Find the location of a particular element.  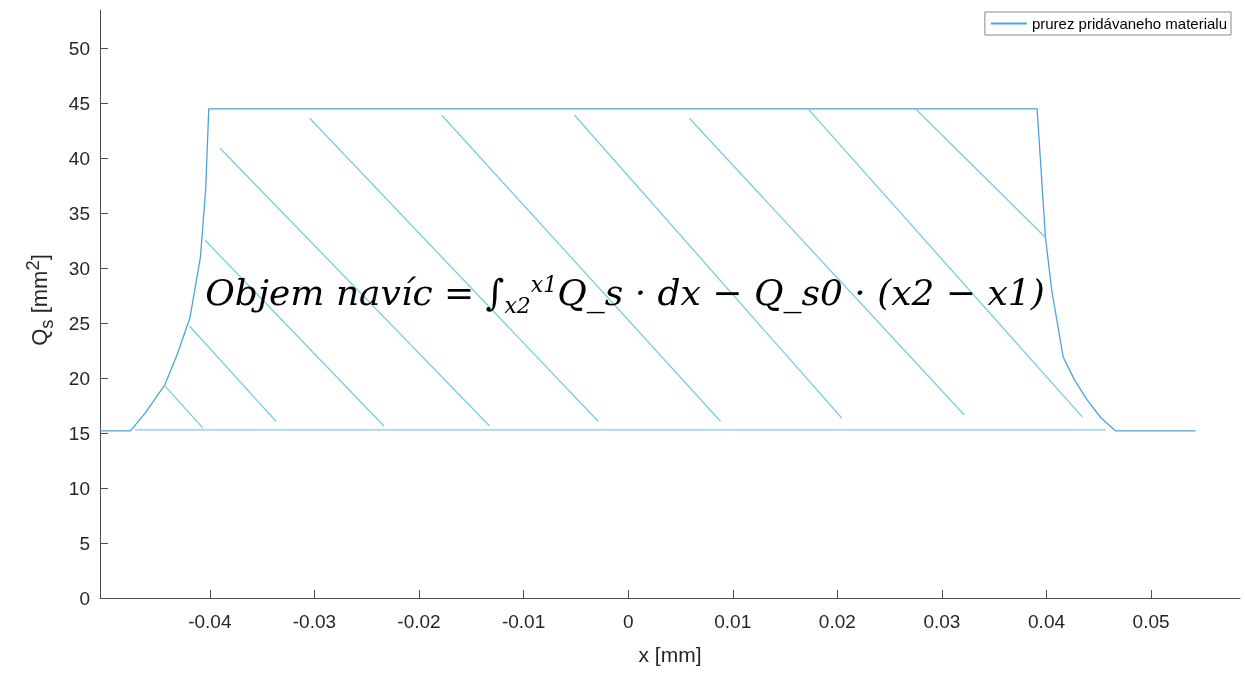

y-tick-label: 40 is located at coordinates (79, 158).